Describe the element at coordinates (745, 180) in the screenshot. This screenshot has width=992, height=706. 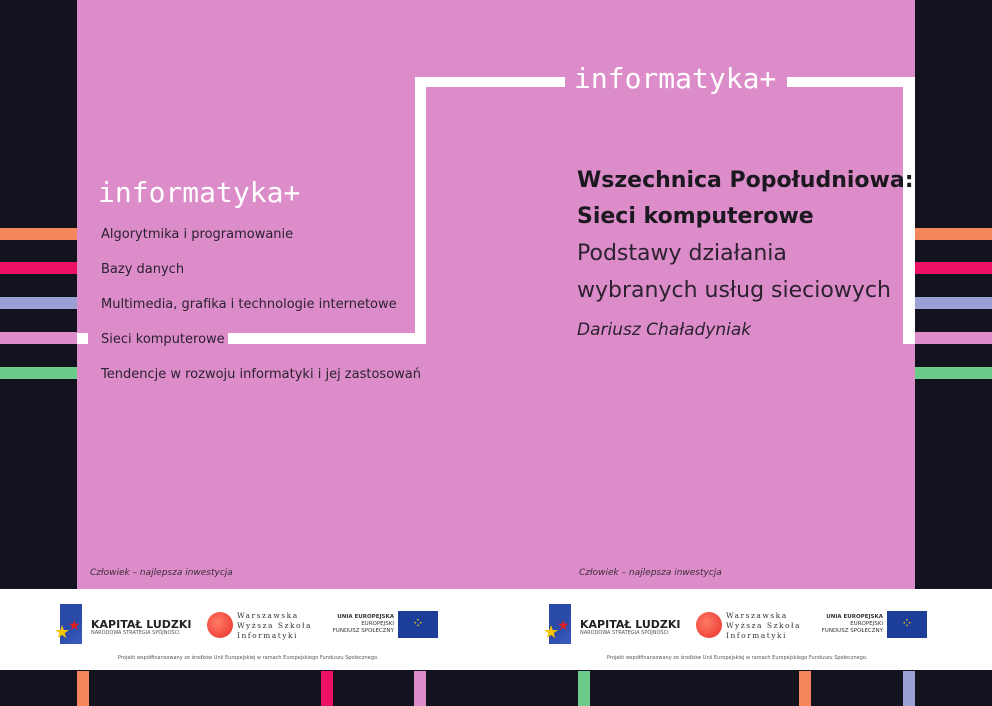
I see `title-line1: Wszechnica Popołudniowa:` at that location.